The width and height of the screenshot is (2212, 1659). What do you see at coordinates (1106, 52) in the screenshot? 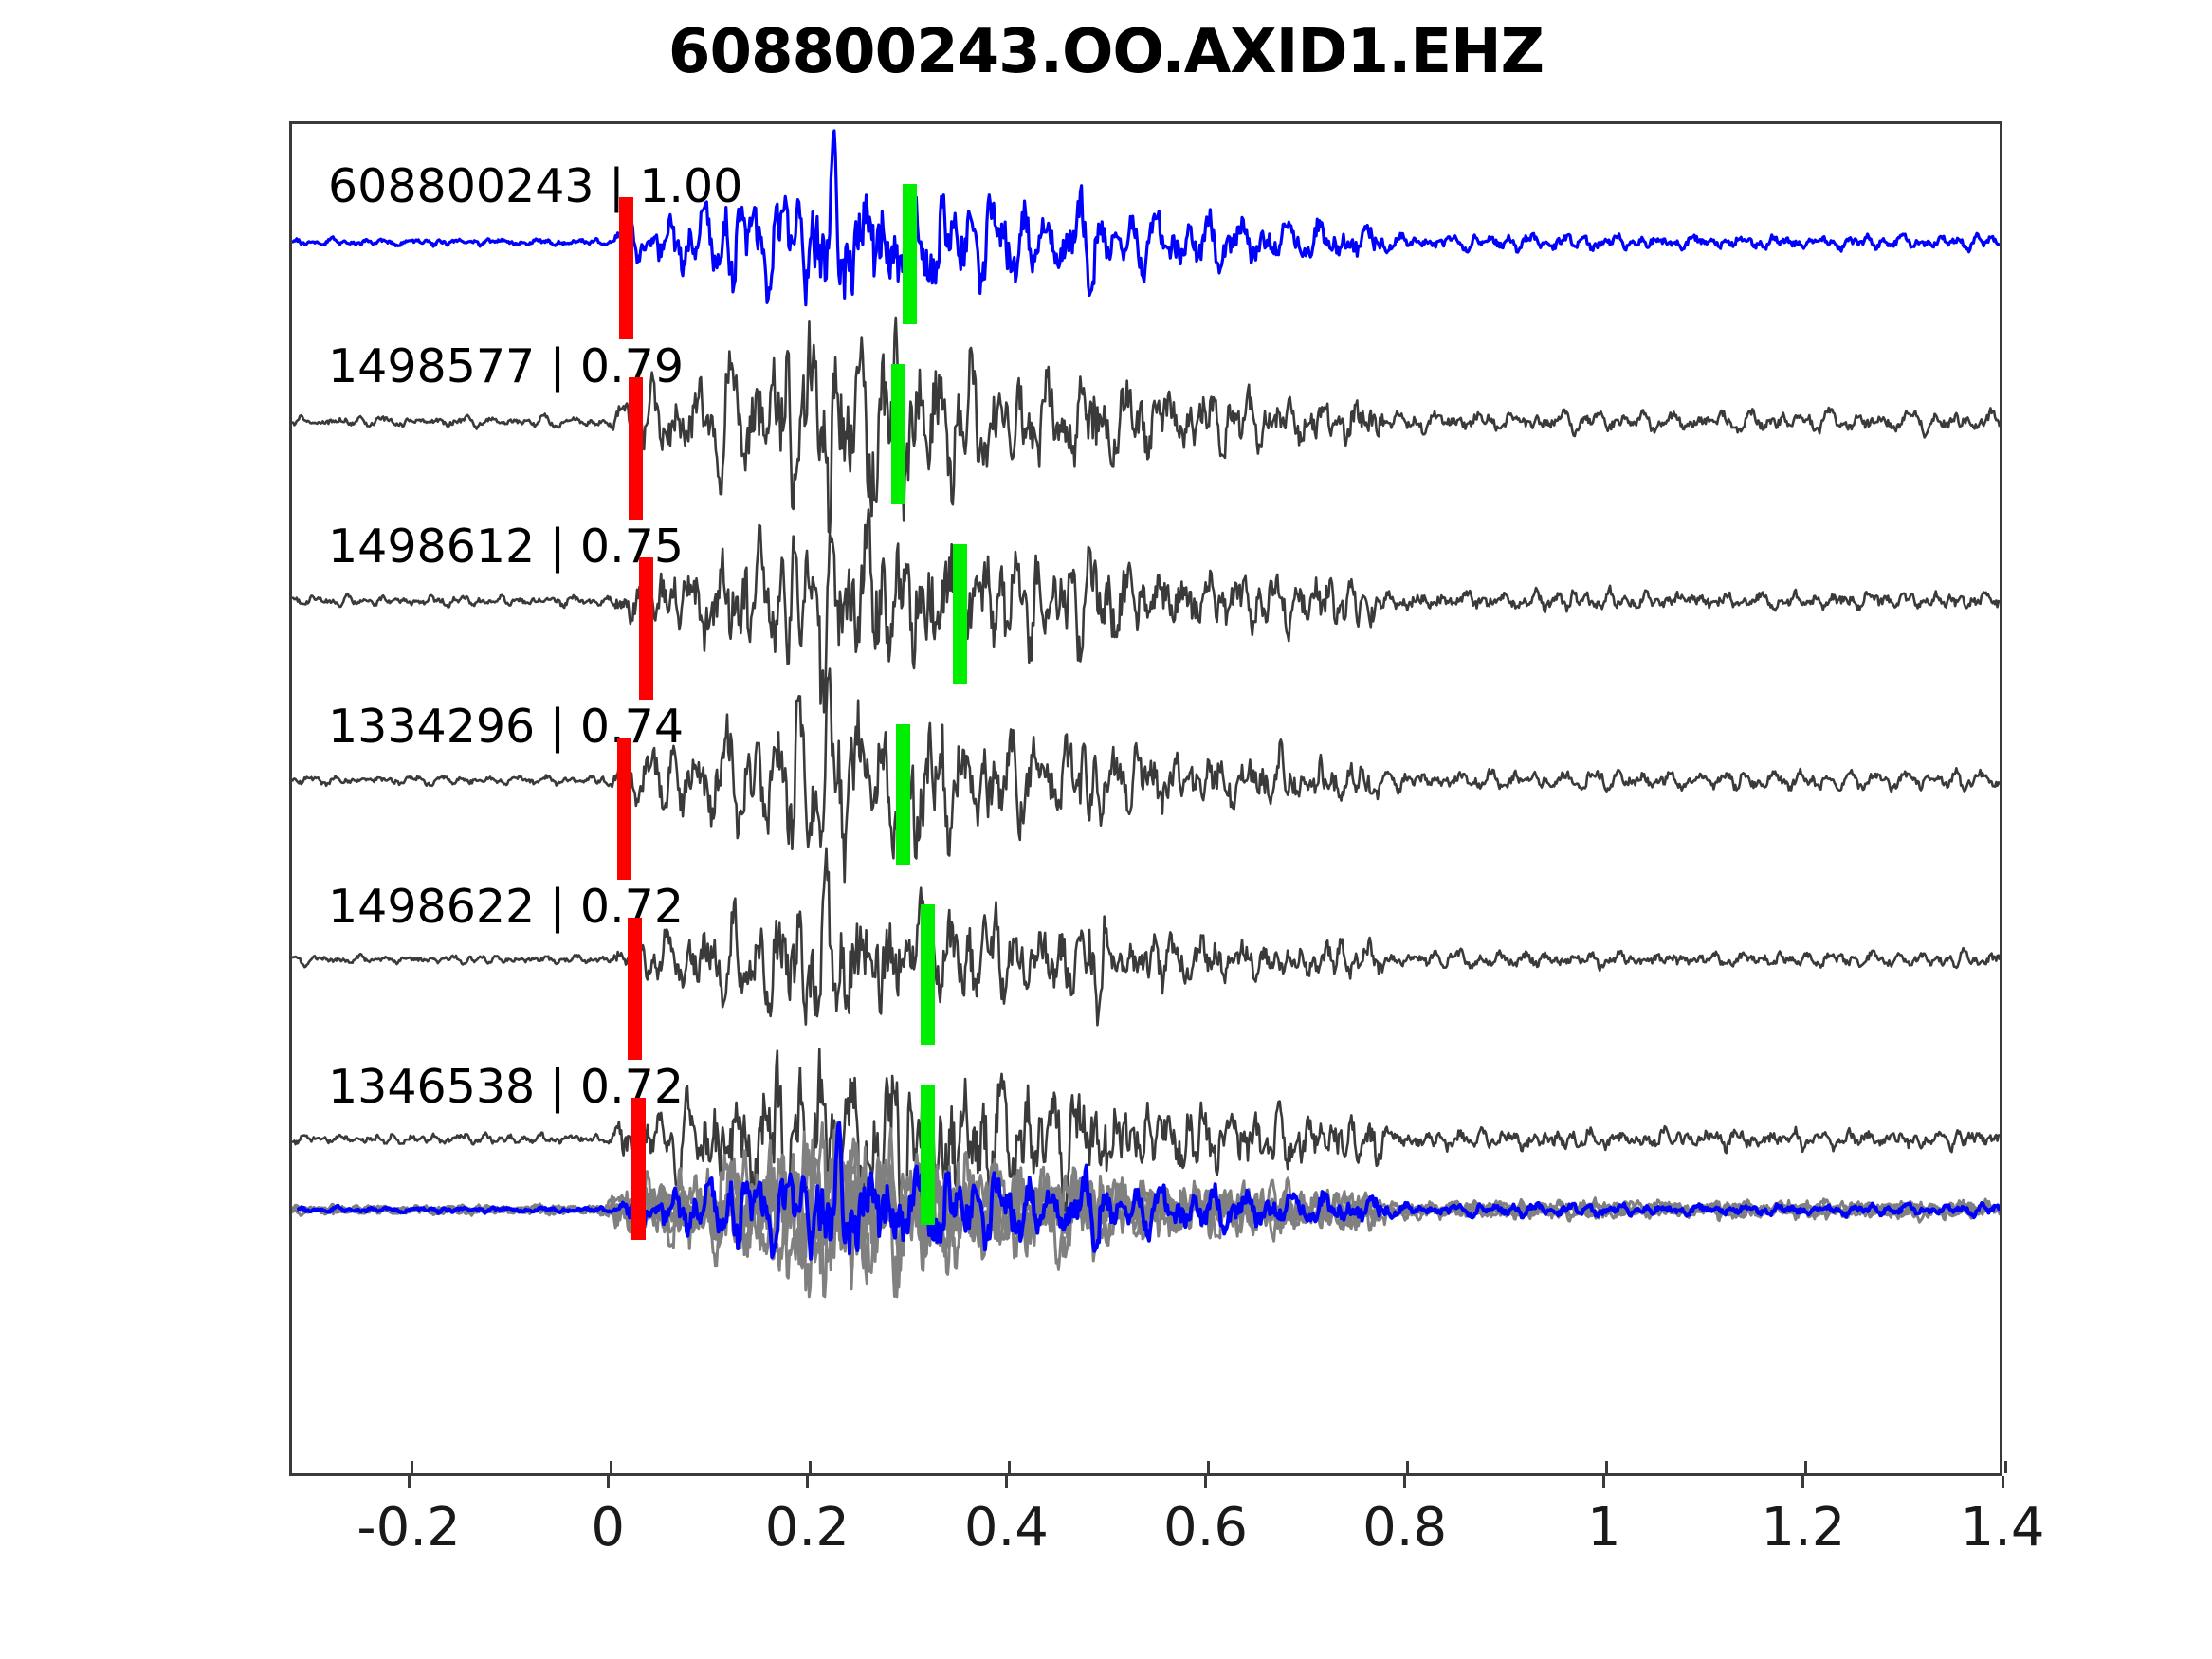
I see `page-title: 608800243.OO.AXID1.EHZ` at bounding box center [1106, 52].